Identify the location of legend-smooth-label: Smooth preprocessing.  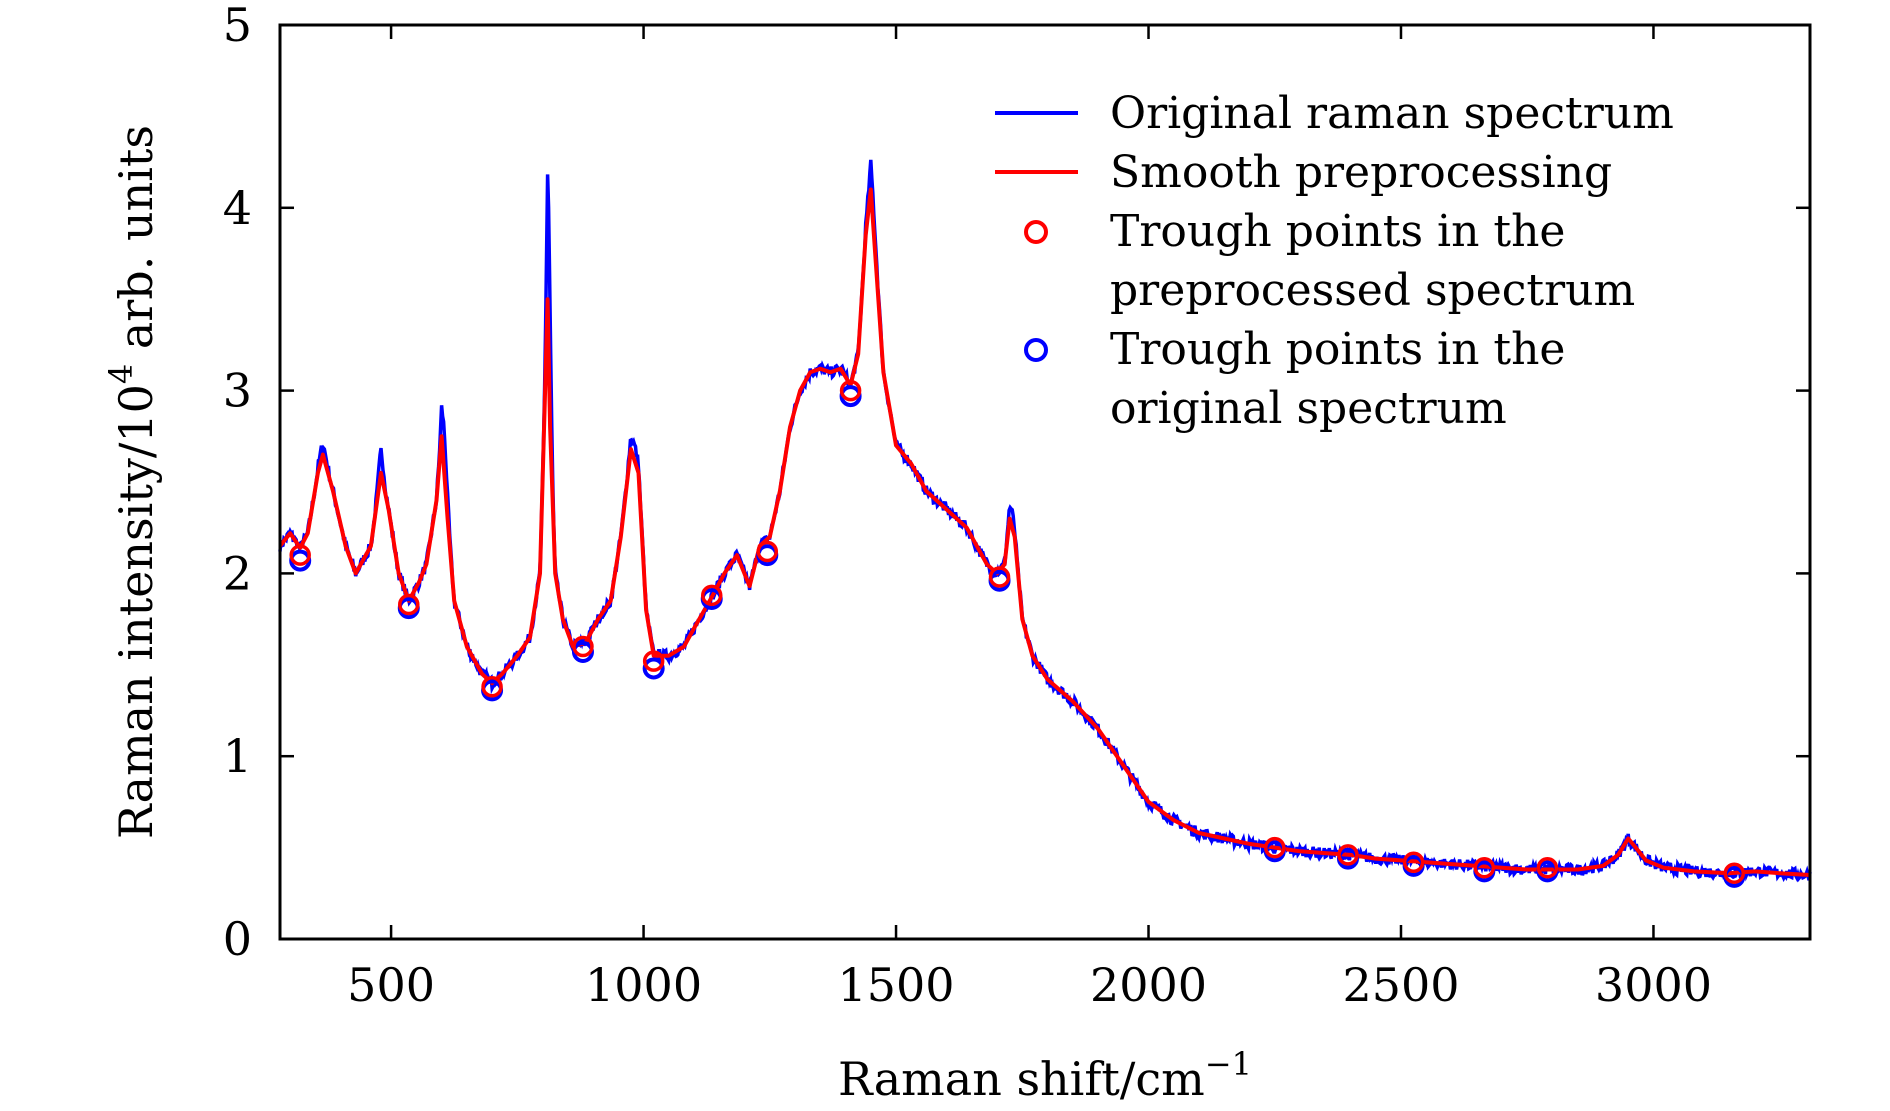
(1361, 172).